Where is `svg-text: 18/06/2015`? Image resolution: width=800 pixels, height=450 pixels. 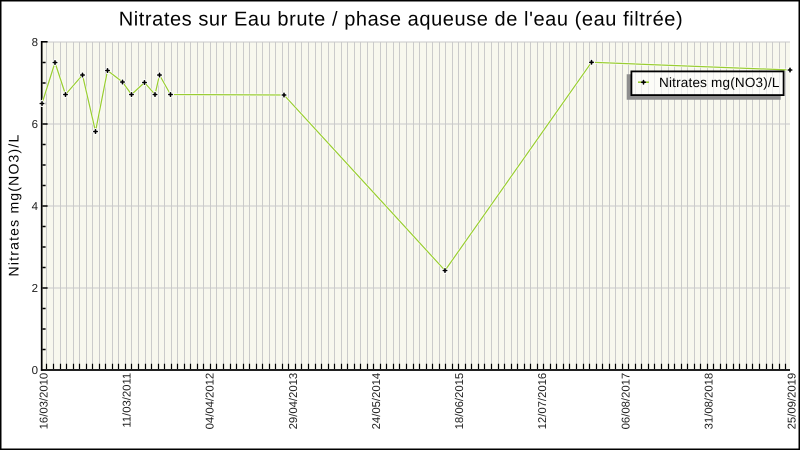 svg-text: 18/06/2015 is located at coordinates (460, 401).